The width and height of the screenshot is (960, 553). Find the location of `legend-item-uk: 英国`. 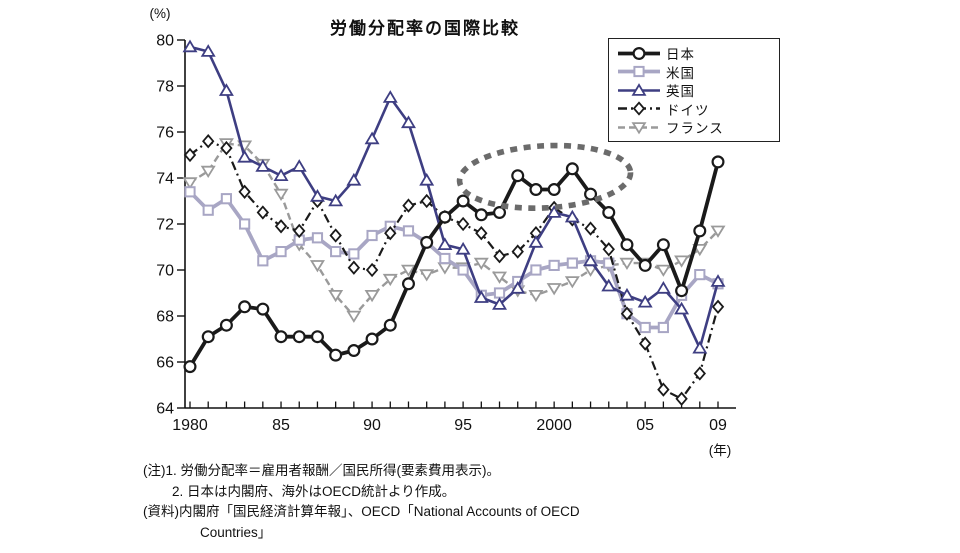

legend-item-uk: 英国 is located at coordinates (694, 90).